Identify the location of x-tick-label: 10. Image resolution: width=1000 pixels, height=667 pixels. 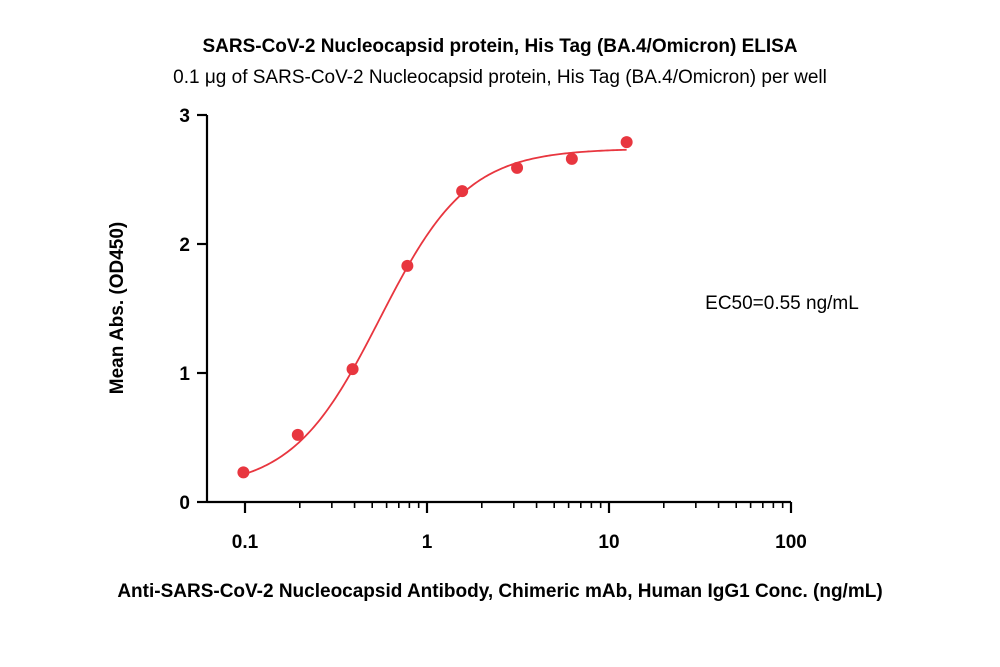
(608, 542).